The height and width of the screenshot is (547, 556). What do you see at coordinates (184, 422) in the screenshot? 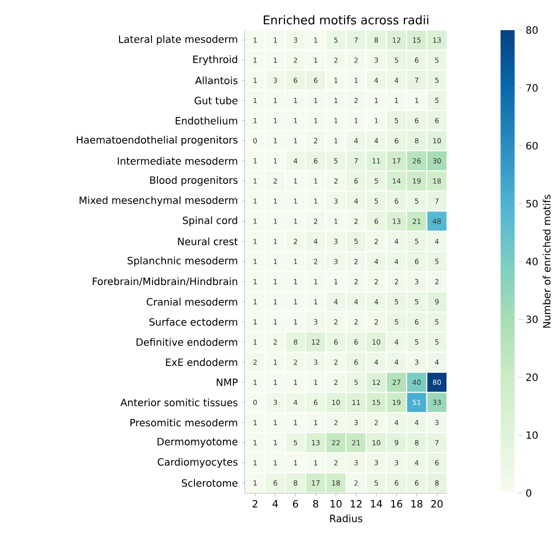
I see `y-tick-label: Presomitic mesoderm` at bounding box center [184, 422].